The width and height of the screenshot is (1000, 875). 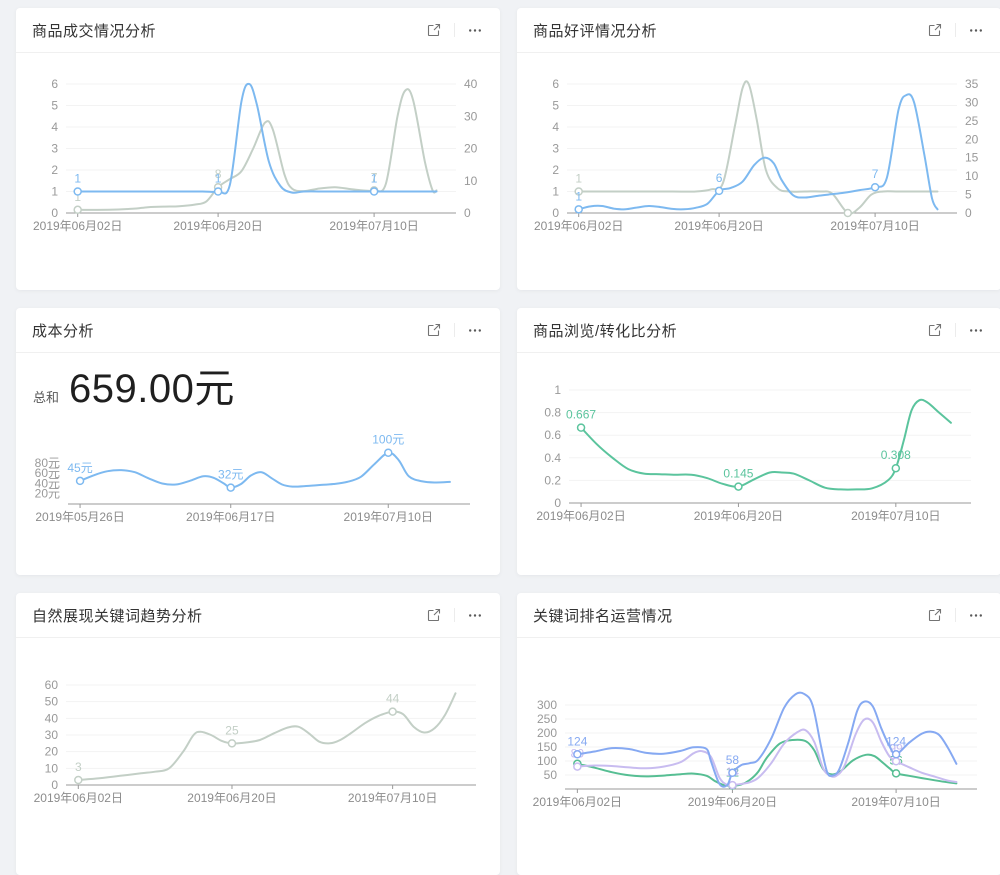 What do you see at coordinates (218, 174) in the screenshot?
I see `svg-text: 8` at bounding box center [218, 174].